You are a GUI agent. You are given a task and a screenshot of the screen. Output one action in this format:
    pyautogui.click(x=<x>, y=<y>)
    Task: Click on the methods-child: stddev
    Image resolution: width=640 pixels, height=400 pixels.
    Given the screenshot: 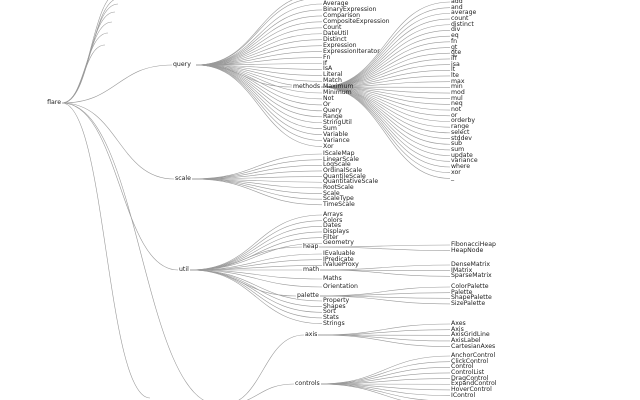 What is the action you would take?
    pyautogui.click(x=461, y=138)
    